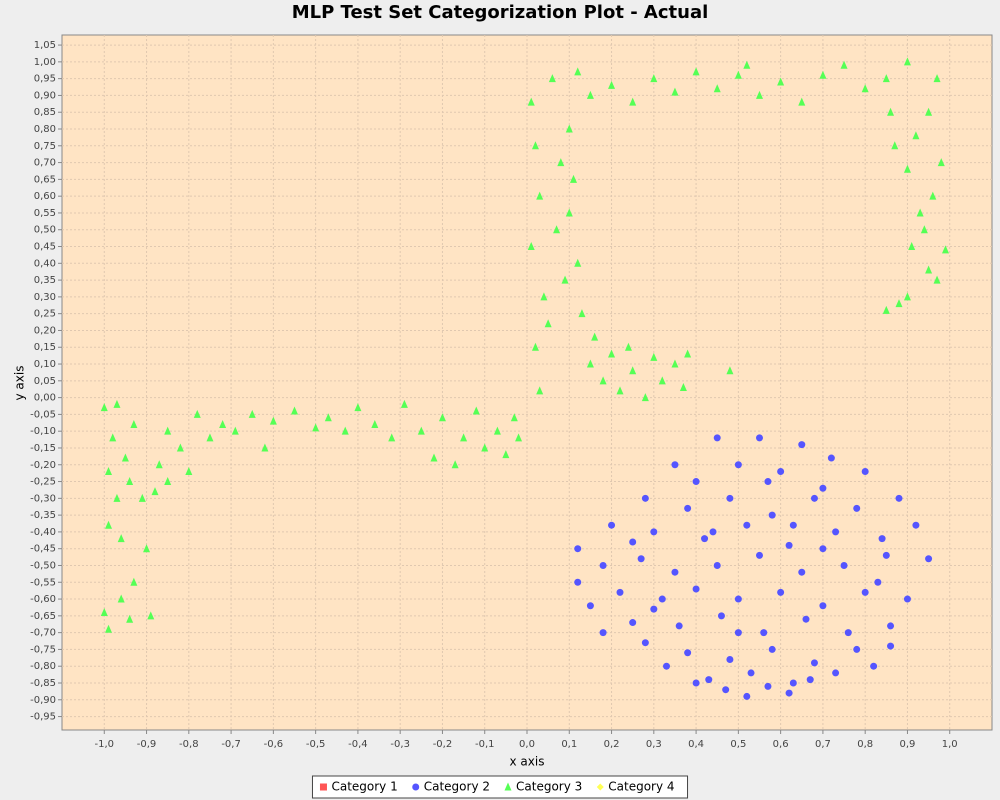  I want to click on y-tick-label: -0,60, so click(43, 599).